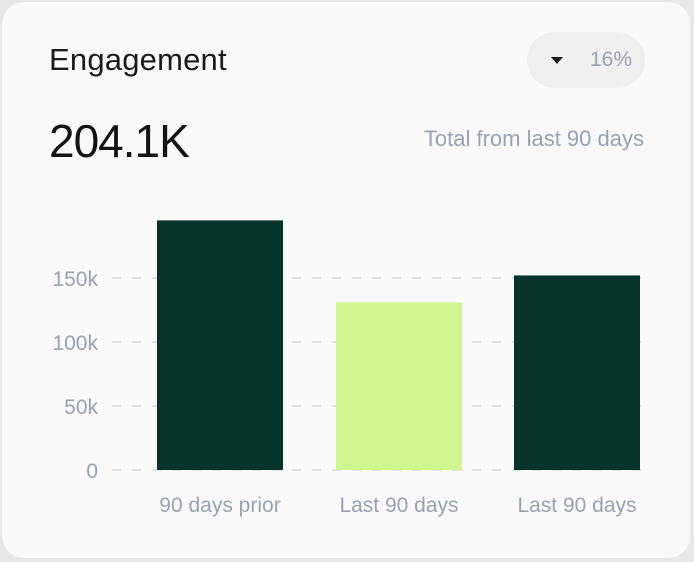 The image size is (694, 562). I want to click on total-value: 204.1K, so click(119, 141).